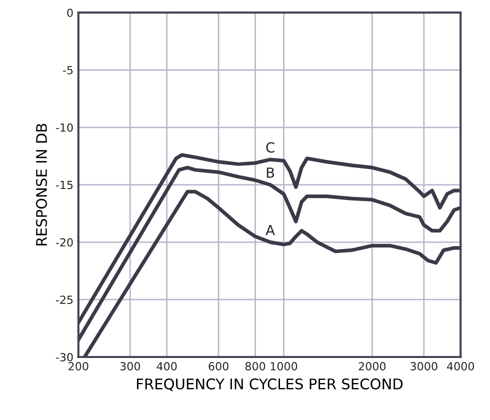  I want to click on y-tick-label: -15, so click(64, 185).